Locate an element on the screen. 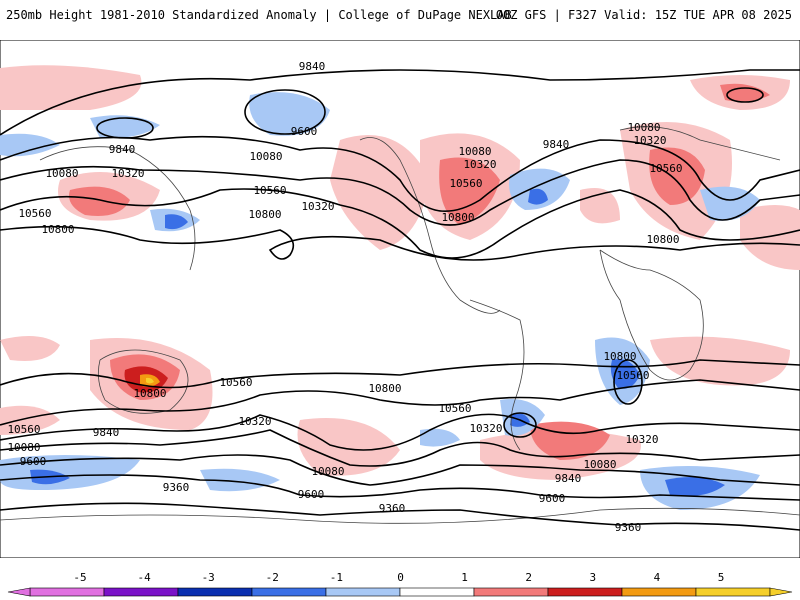  colorbar: -5 -4 -3 -2 -1 0 1 2 3 4 5 is located at coordinates (400, 584).